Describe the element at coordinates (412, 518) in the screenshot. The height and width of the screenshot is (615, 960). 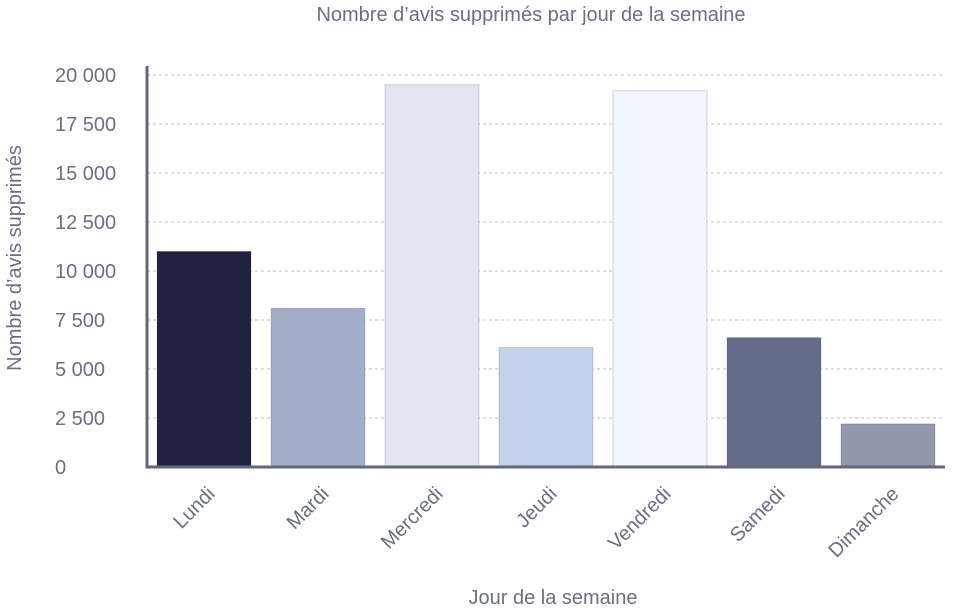
I see `x-tick-label-mercredi: Mercredi` at that location.